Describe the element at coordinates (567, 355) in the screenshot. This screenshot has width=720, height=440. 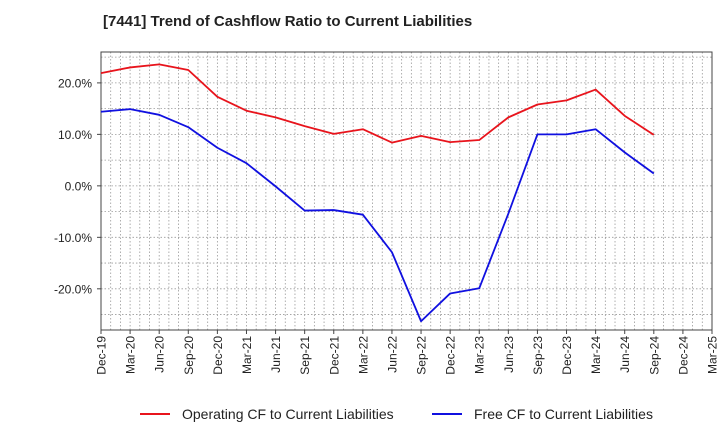
I see `x-tick-label: Dec-23` at that location.